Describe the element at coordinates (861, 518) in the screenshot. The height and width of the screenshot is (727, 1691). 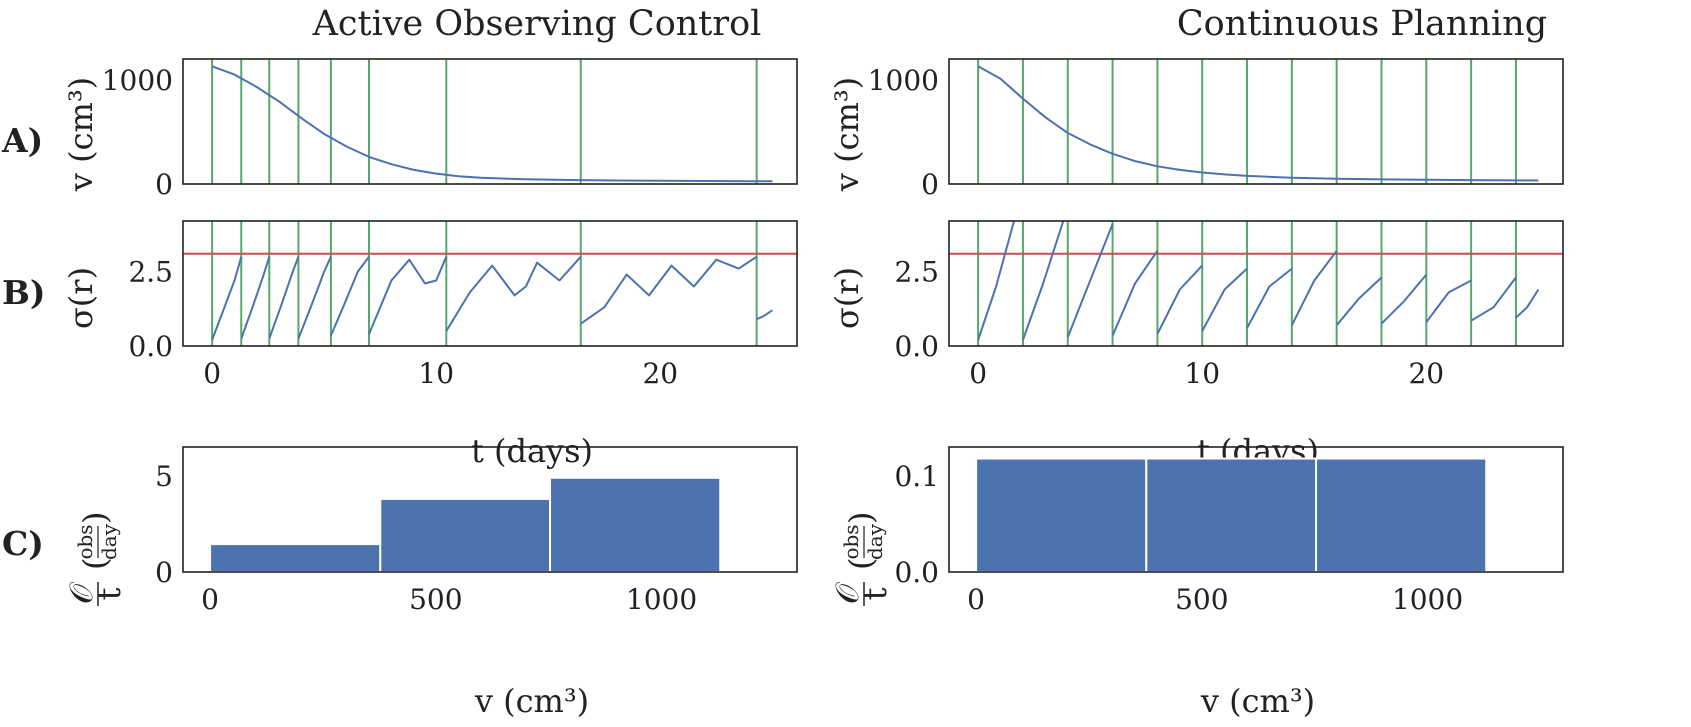
I see `ylabel-c-right-rparen: )` at that location.